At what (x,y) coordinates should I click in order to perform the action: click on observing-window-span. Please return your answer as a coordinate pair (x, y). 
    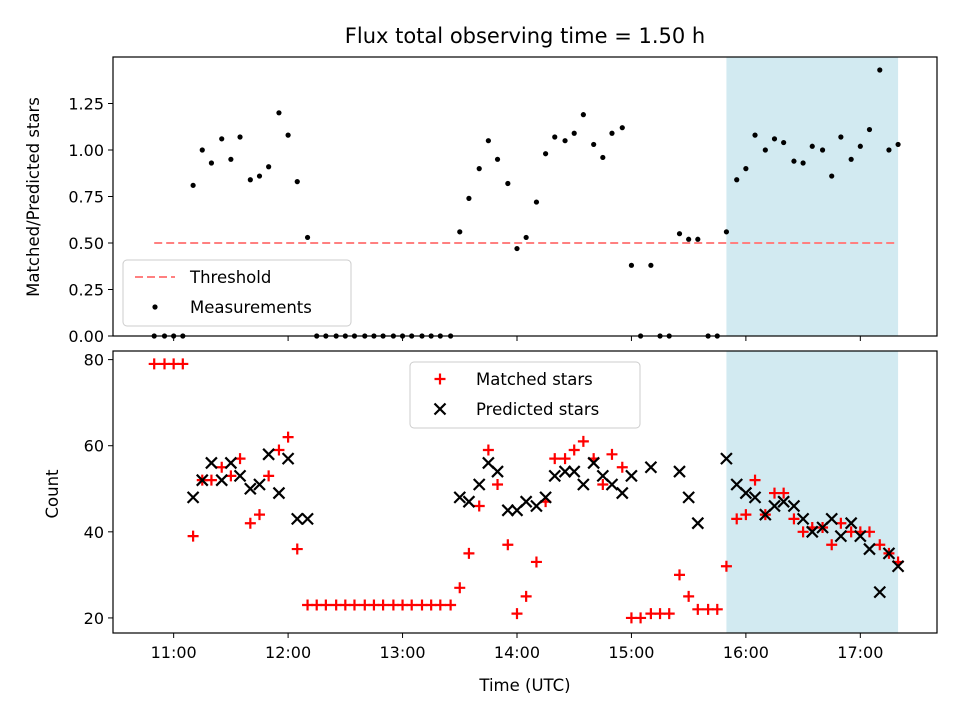
    Looking at the image, I should click on (812, 492).